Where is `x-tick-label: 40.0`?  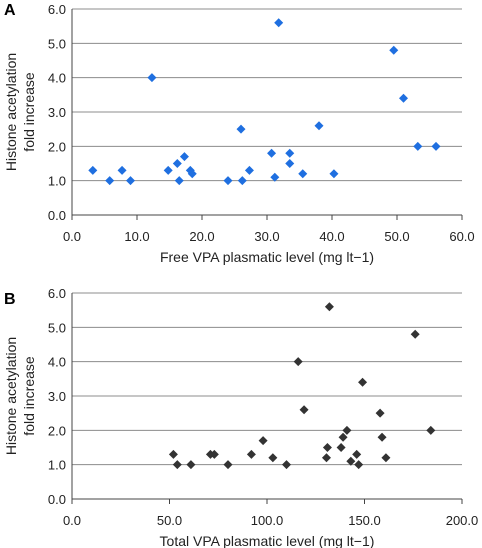 x-tick-label: 40.0 is located at coordinates (331, 236).